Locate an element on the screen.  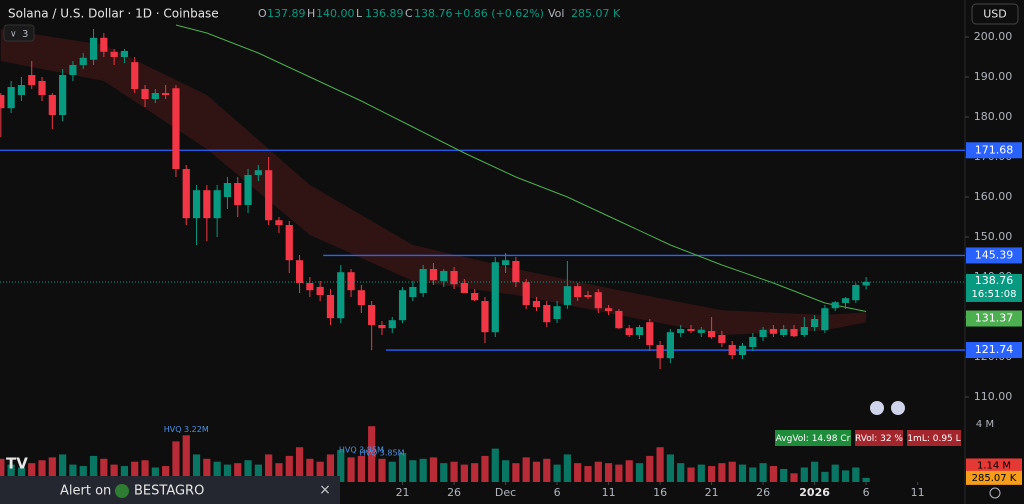
ohlc-value: 140.00 is located at coordinates (335, 13).